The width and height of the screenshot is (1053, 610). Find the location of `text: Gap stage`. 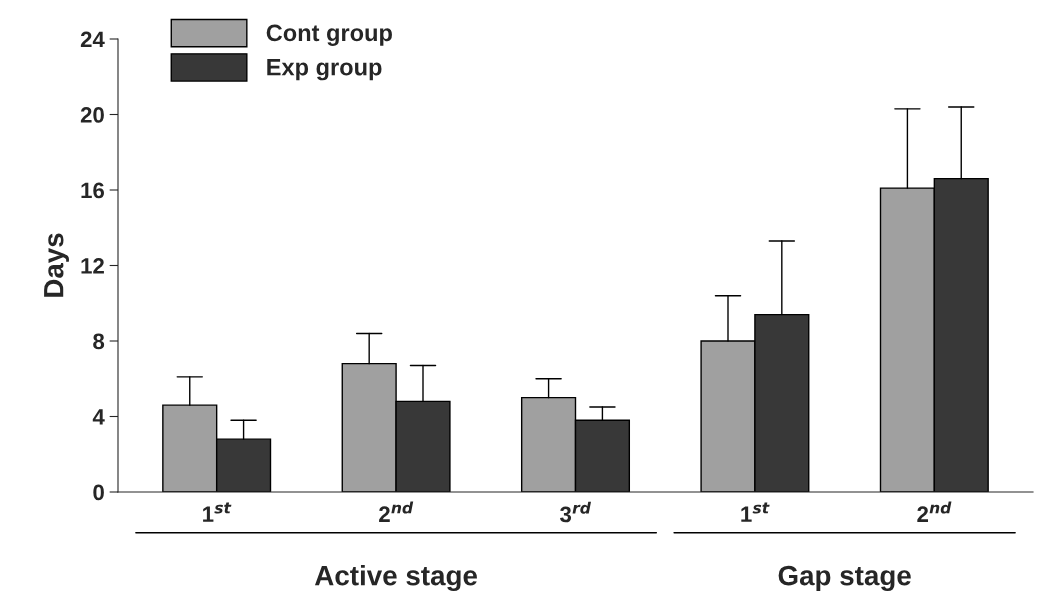

text: Gap stage is located at coordinates (844, 578).